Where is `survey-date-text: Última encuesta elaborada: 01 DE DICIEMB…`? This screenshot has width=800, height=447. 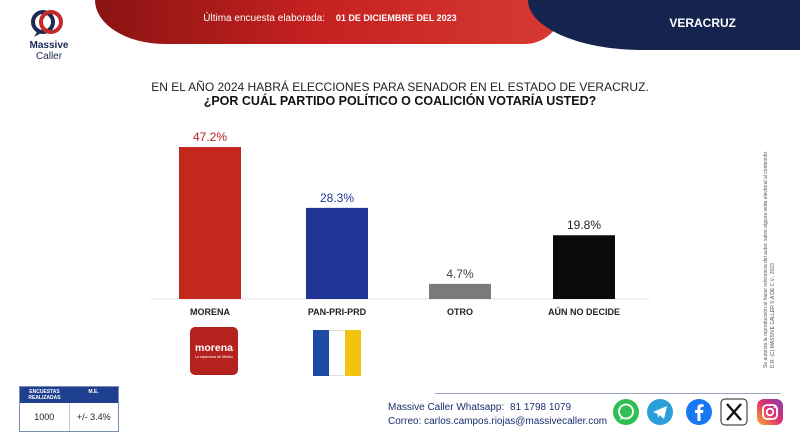 survey-date-text: Última encuesta elaborada: 01 DE DICIEMB… is located at coordinates (330, 18).